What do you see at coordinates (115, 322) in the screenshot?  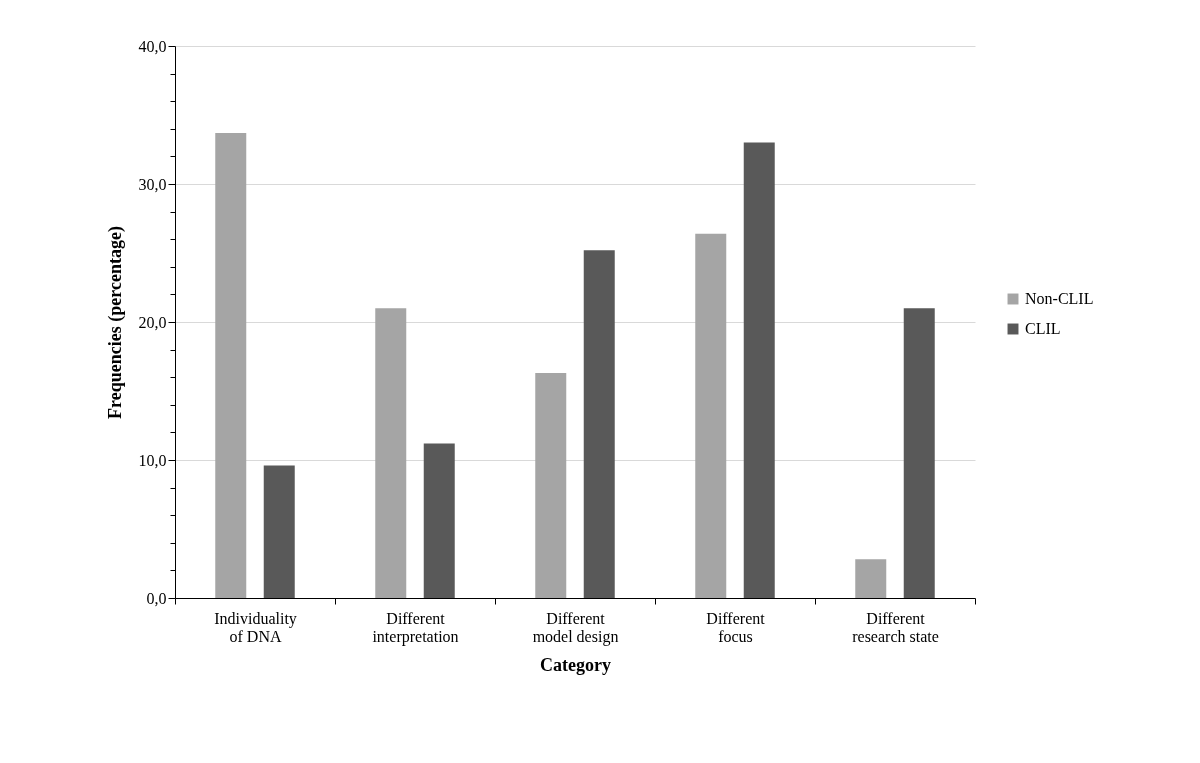 I see `y-axis-title: Frequencies (percentage)` at bounding box center [115, 322].